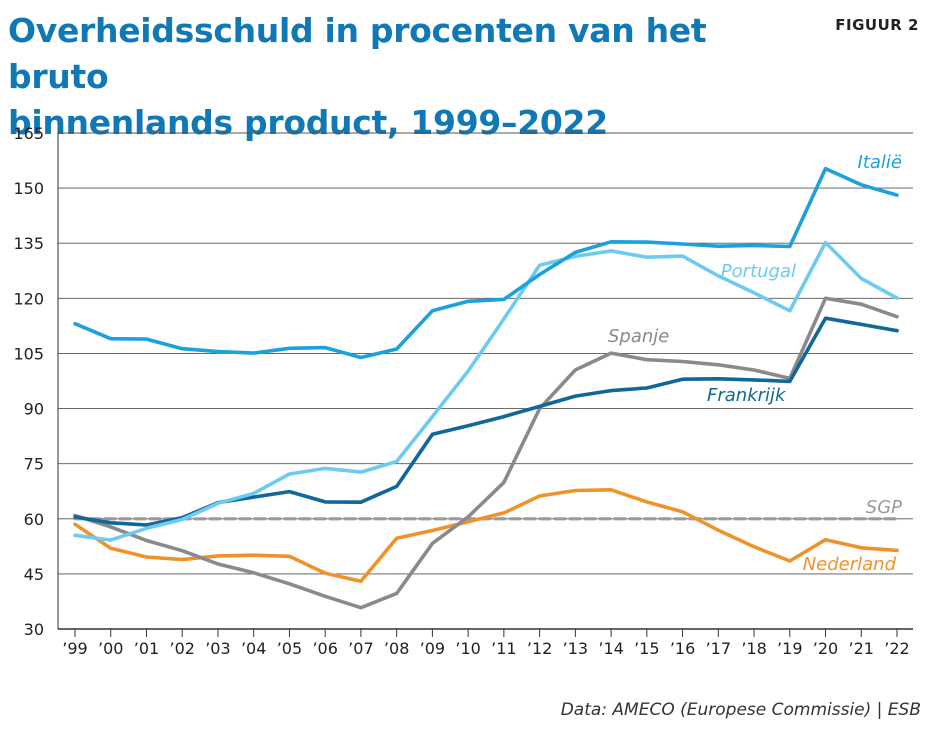 This screenshot has height=736, width=933. Describe the element at coordinates (28, 298) in the screenshot. I see `y-tick-label: 120` at that location.